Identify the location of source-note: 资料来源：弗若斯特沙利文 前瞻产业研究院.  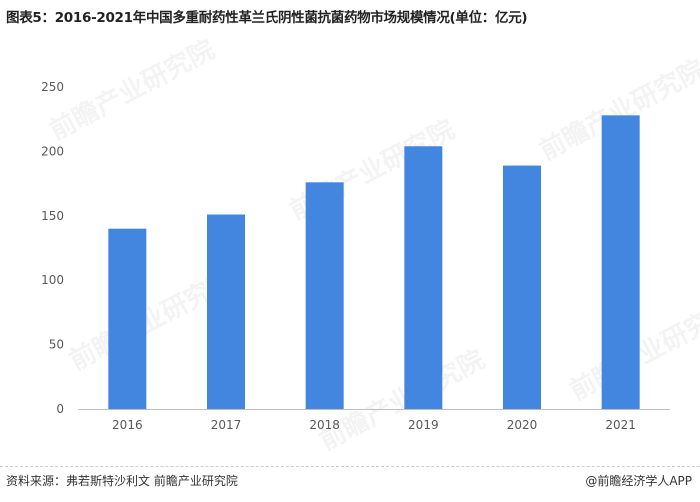
(122, 481).